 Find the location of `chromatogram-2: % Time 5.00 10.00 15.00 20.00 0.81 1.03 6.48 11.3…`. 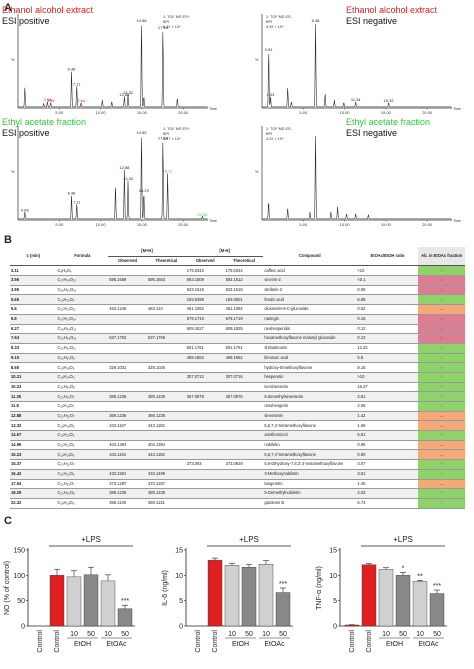

chromatogram-2: % Time 5.00 10.00 15.00 20.00 0.81 1.03 6.48 11.3… is located at coordinates (358, 60).